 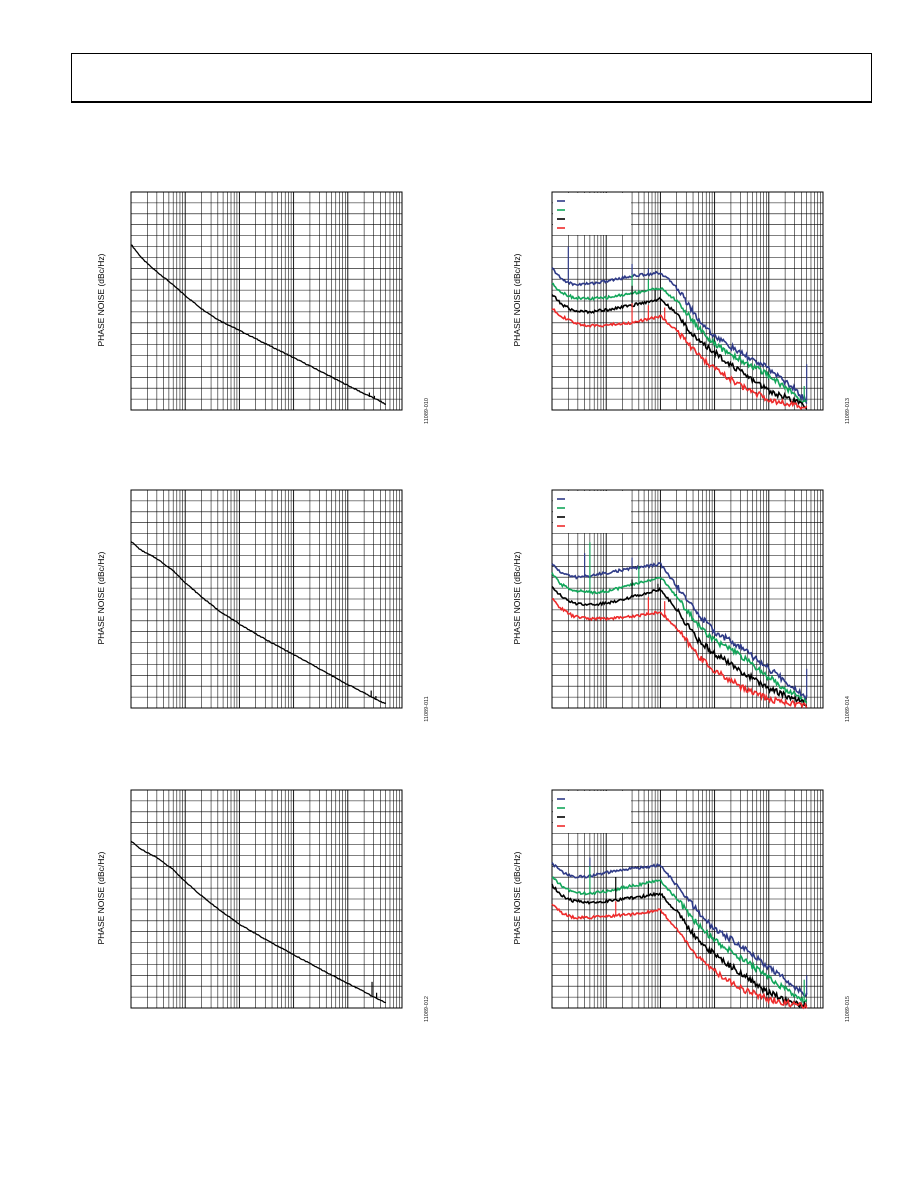 I want to click on figure-id: 11089-011, so click(x=427, y=709).